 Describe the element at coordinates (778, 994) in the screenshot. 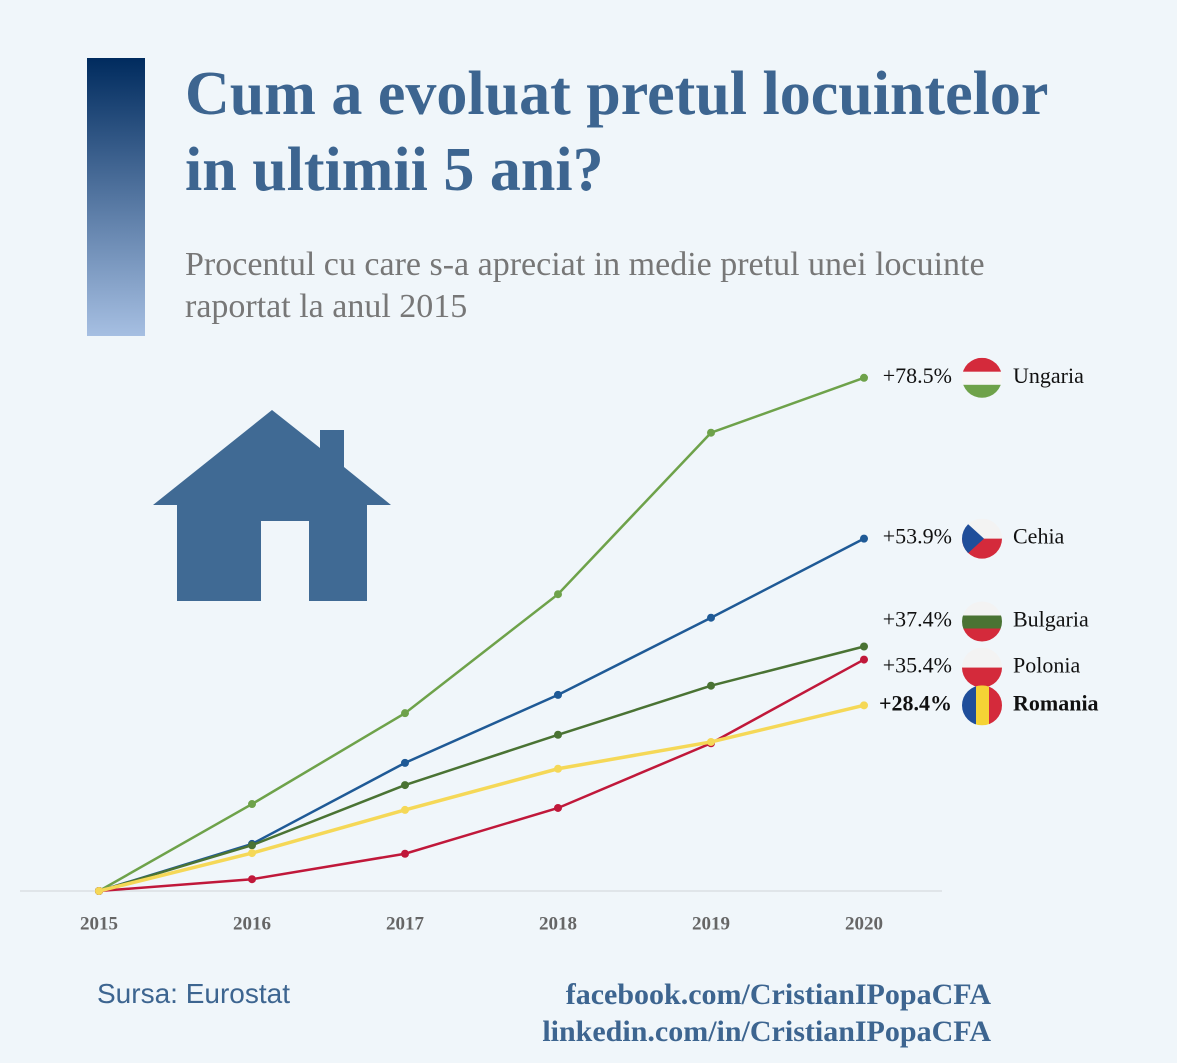

I see `link: facebook.com/CristianIPopaCFA` at that location.